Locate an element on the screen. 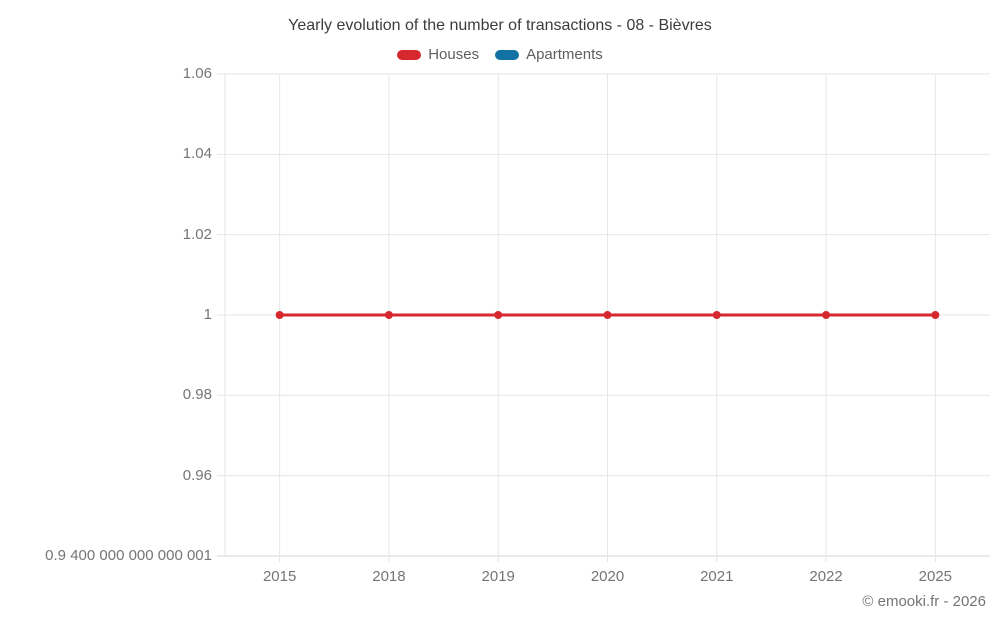  footer-credit: © emooki.fr - 2026 is located at coordinates (924, 601).